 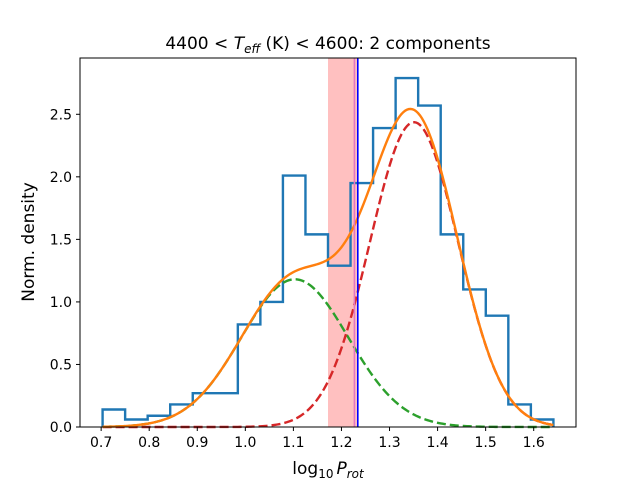 I want to click on chart-title: 4400 < Teff (K) < 4600: 2 components, so click(x=327, y=45).